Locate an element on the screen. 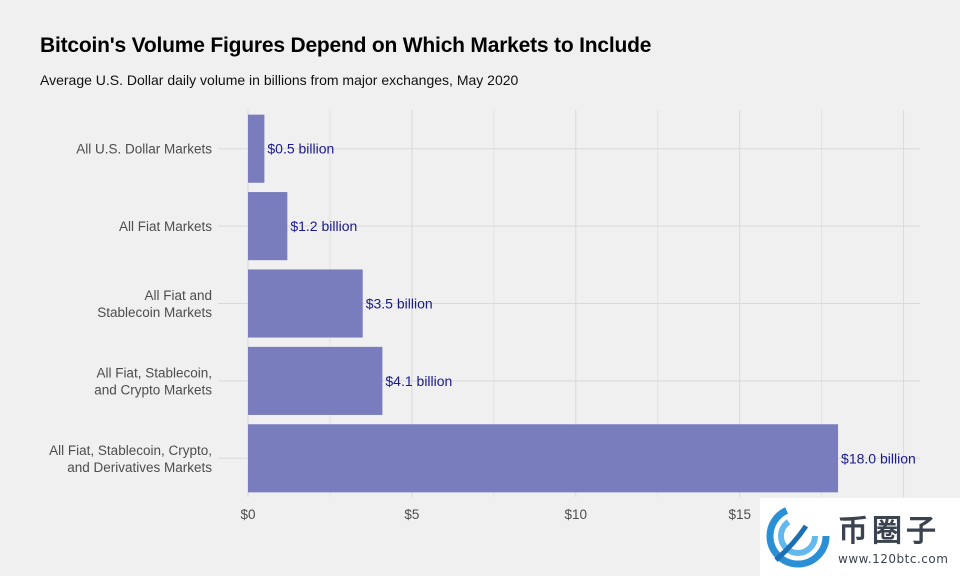 Image resolution: width=960 pixels, height=576 pixels. watermark: 币圈子 www.120btc.com is located at coordinates (860, 537).